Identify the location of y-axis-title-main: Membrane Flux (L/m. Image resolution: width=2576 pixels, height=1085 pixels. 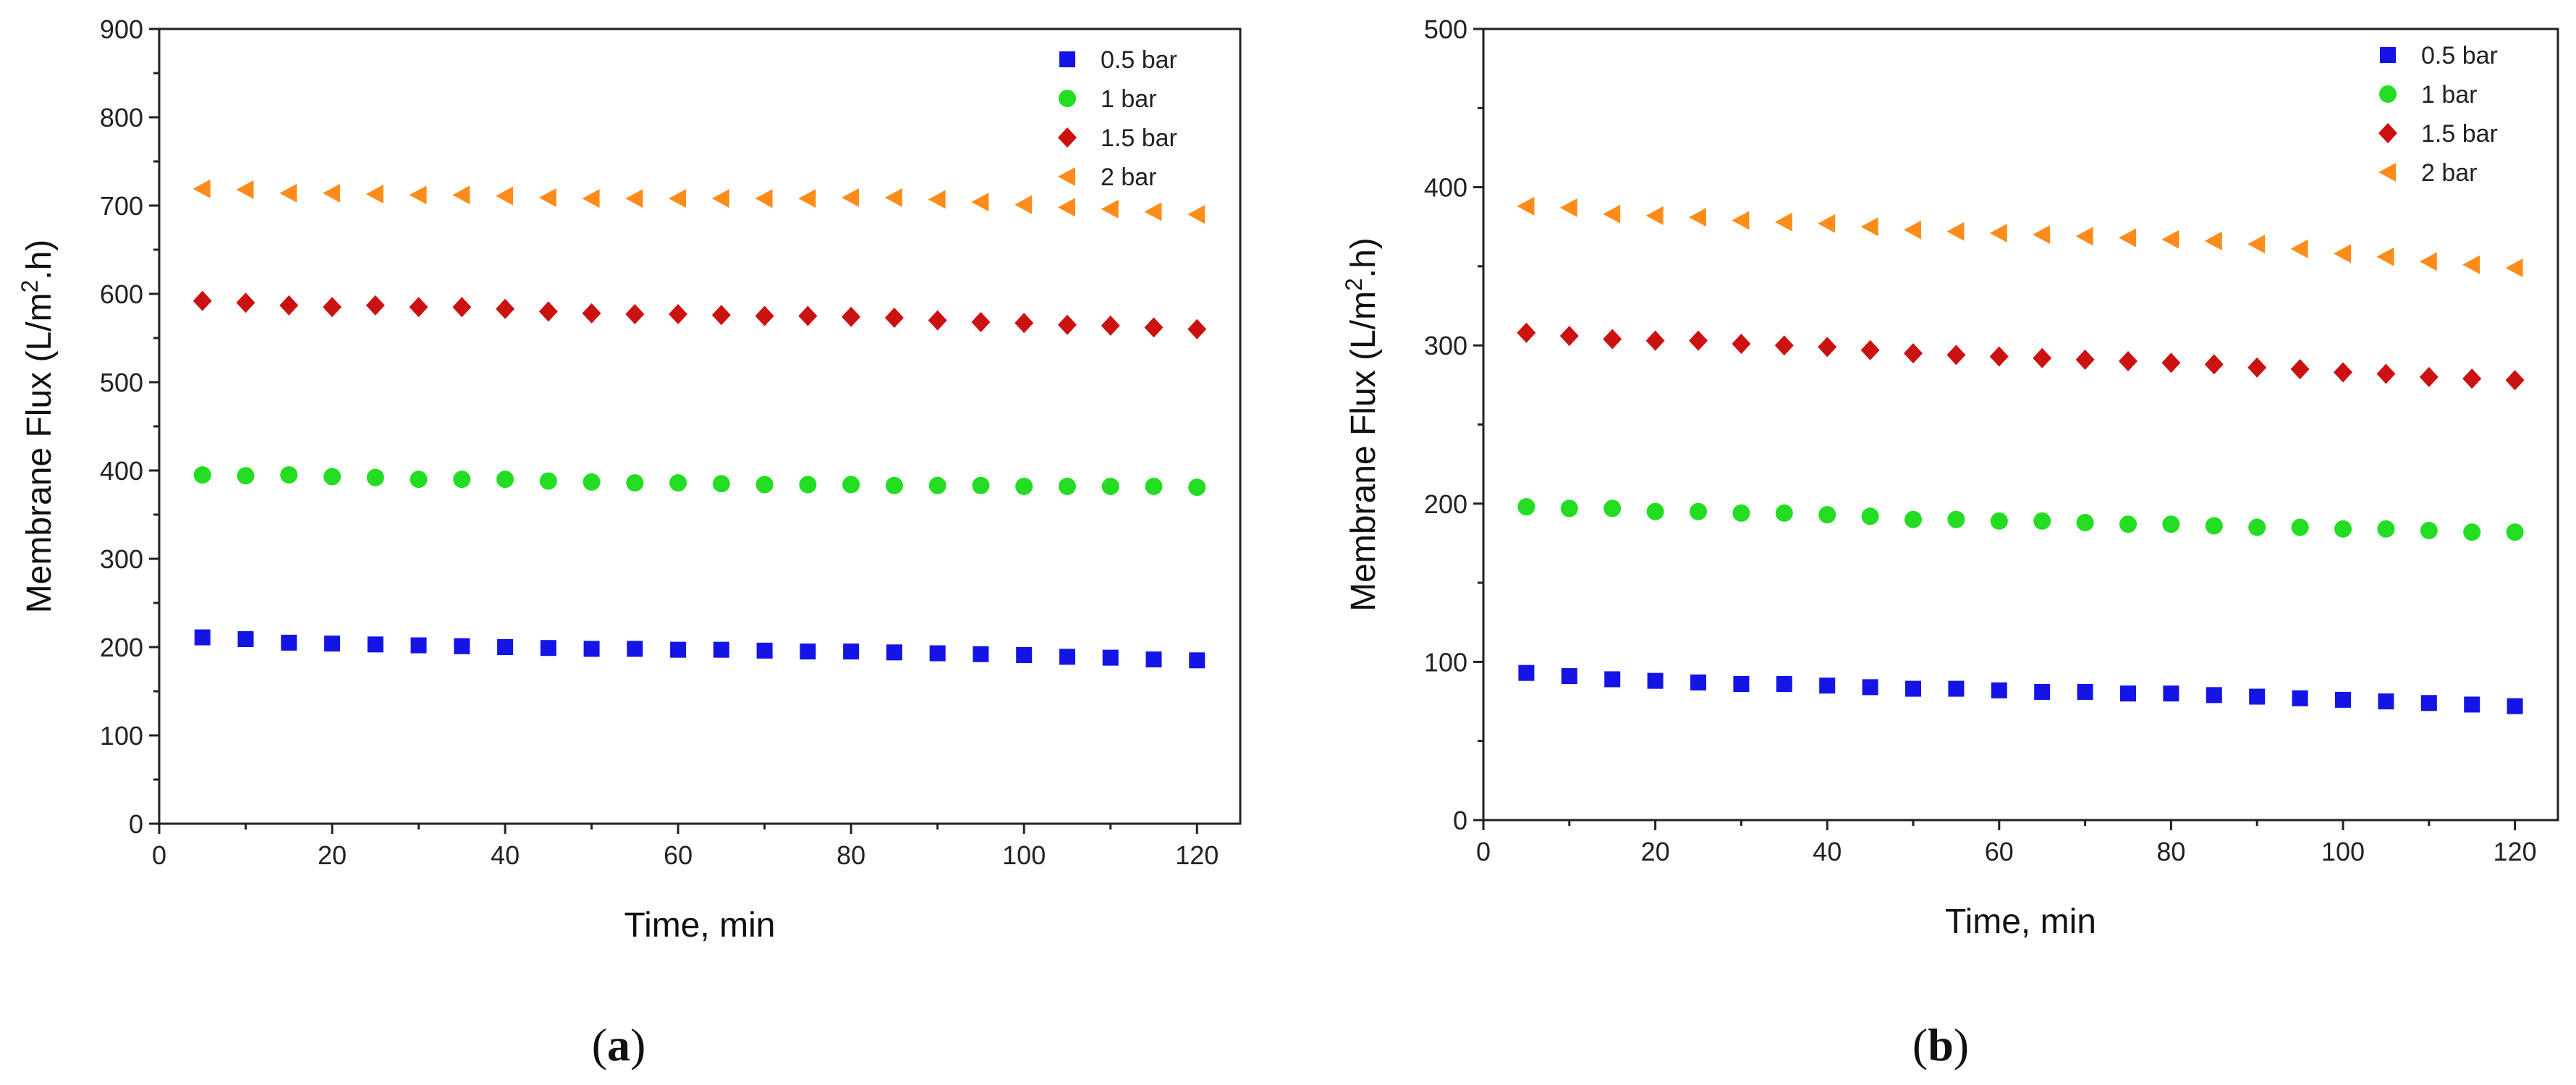
(39, 453).